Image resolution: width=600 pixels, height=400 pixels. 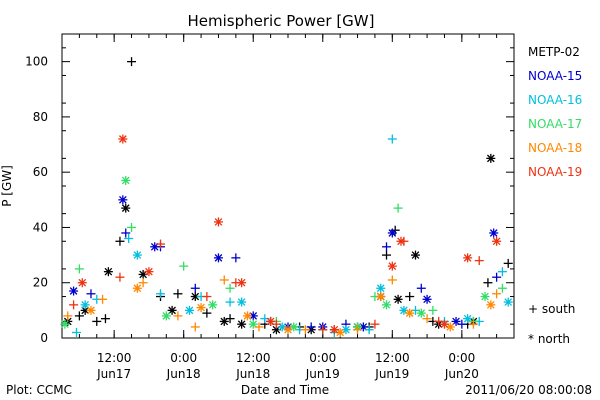 I want to click on legend-entry: NOAA-17, so click(x=555, y=124).